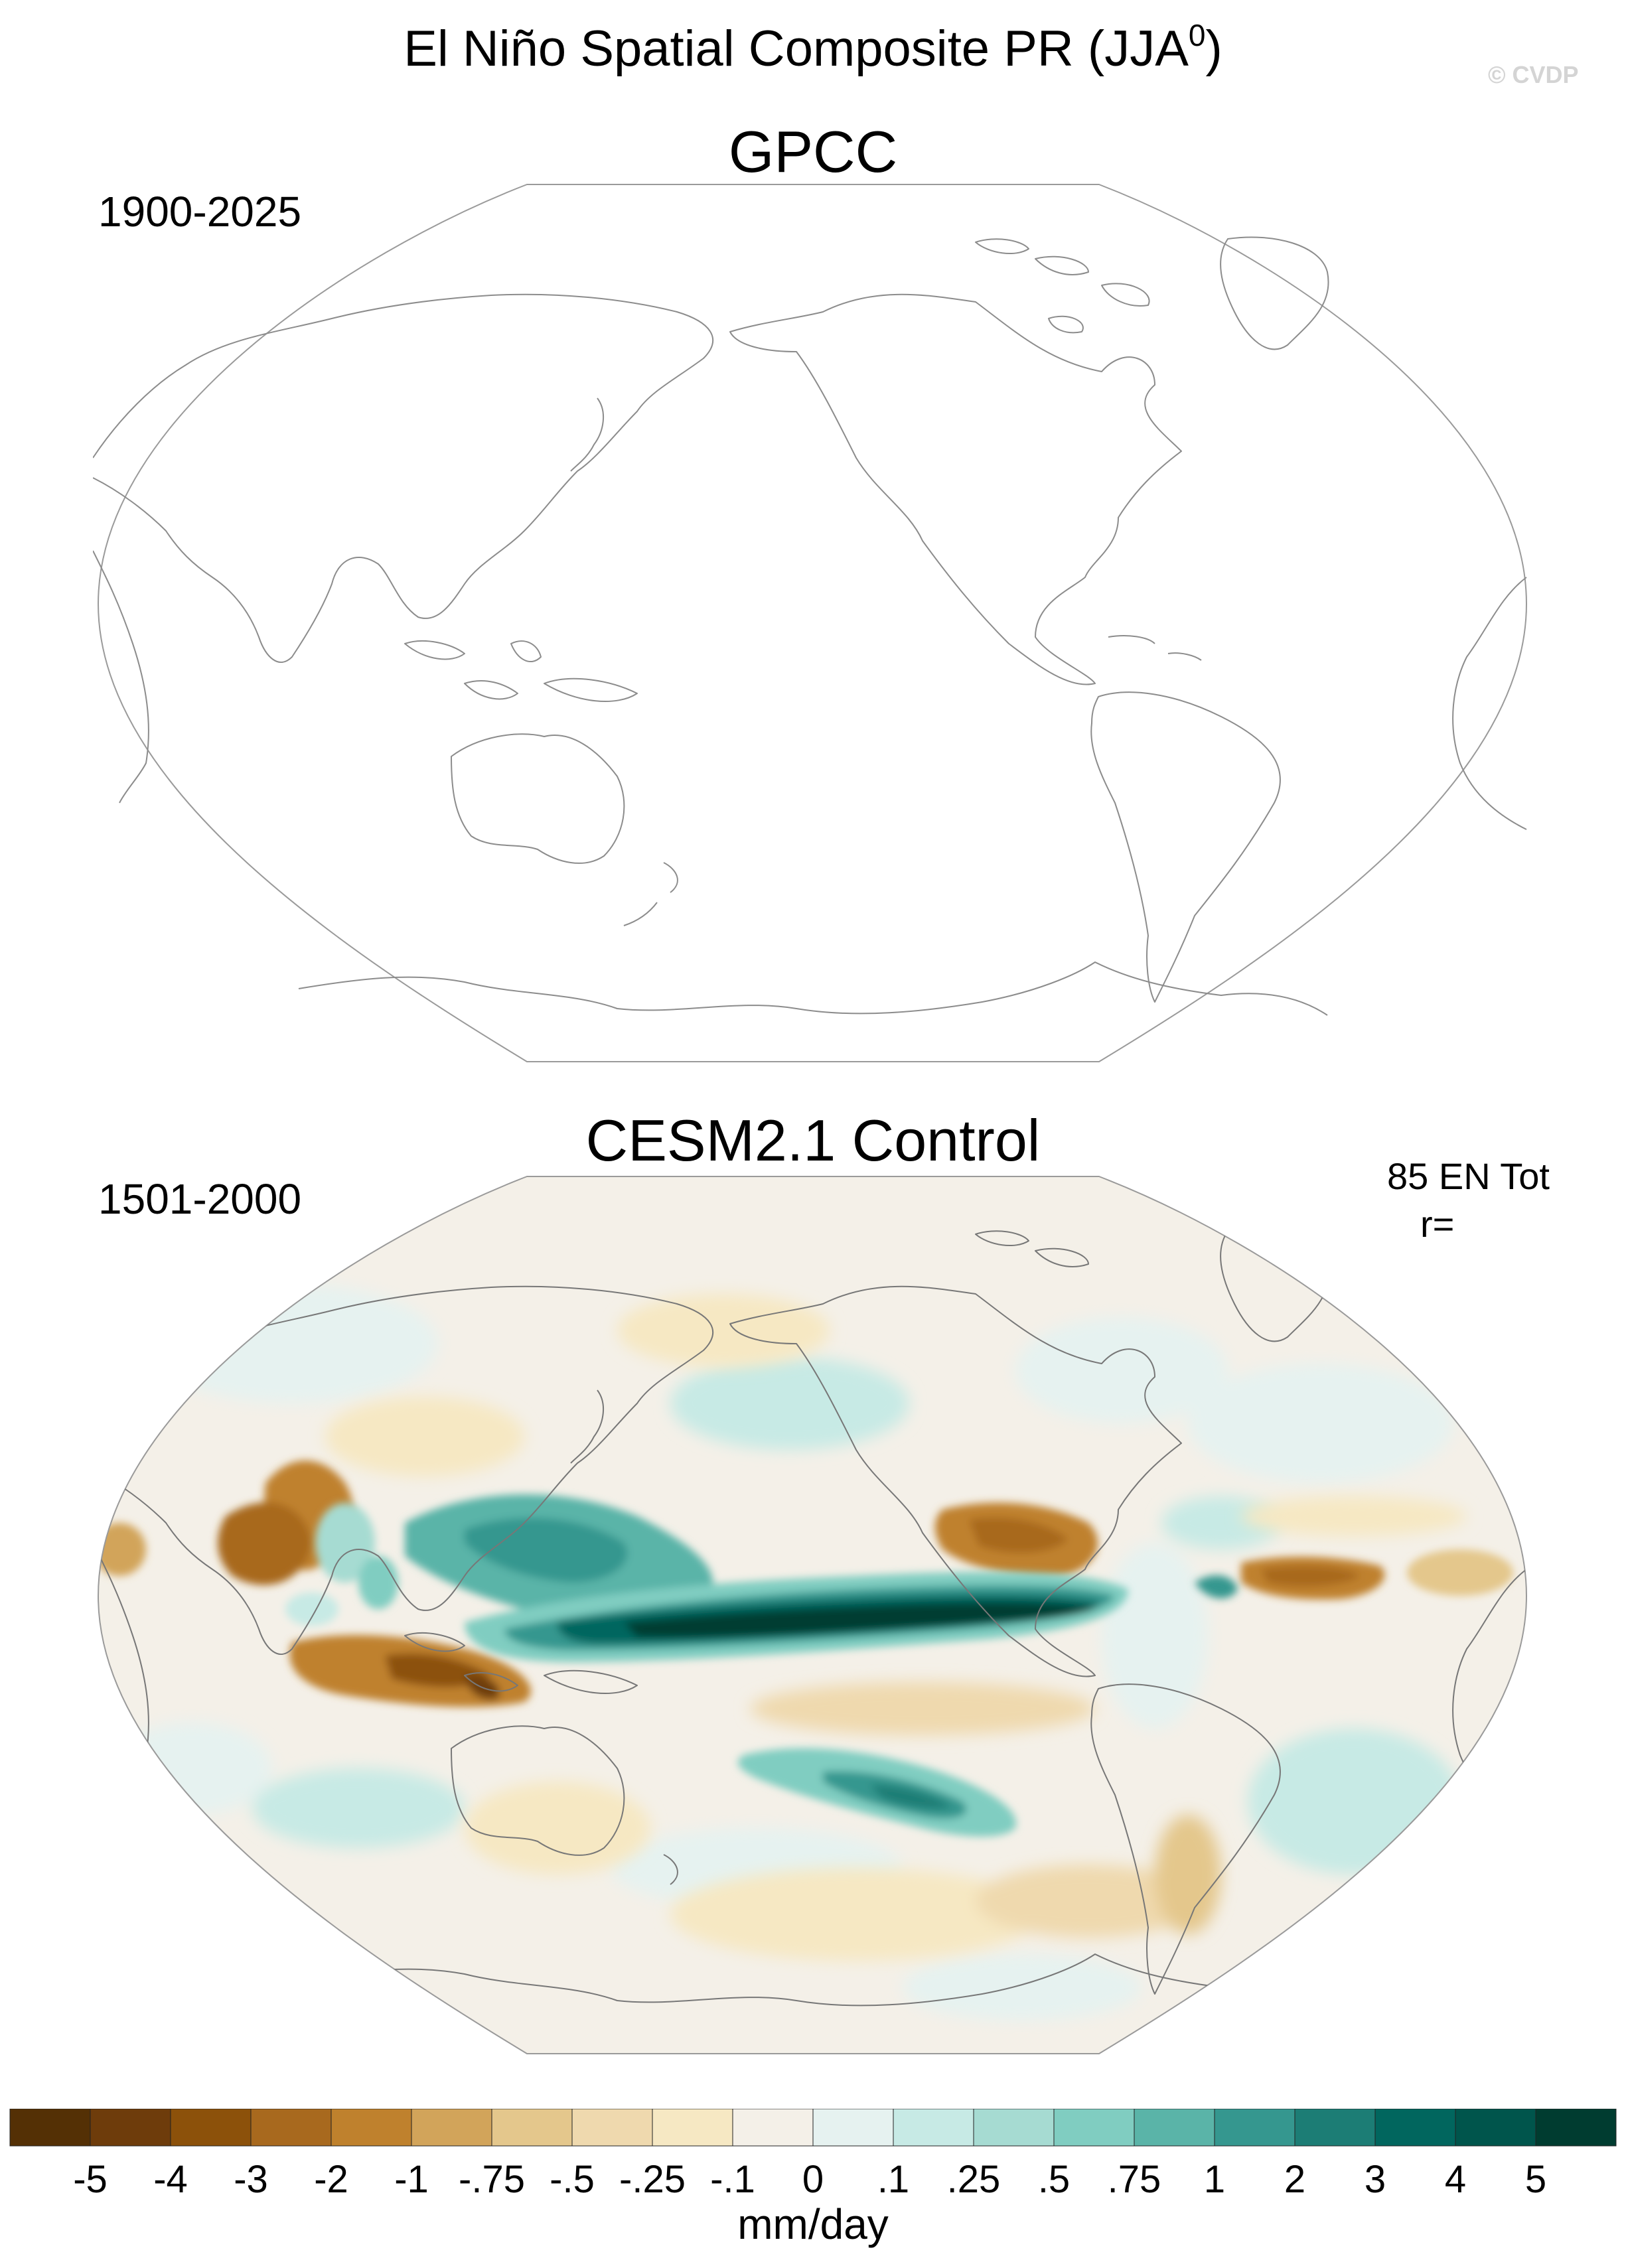 The image size is (1626, 2268). What do you see at coordinates (796, 49) in the screenshot?
I see `figure-title-text: El Niño Spatial Composite PR (JJA` at bounding box center [796, 49].